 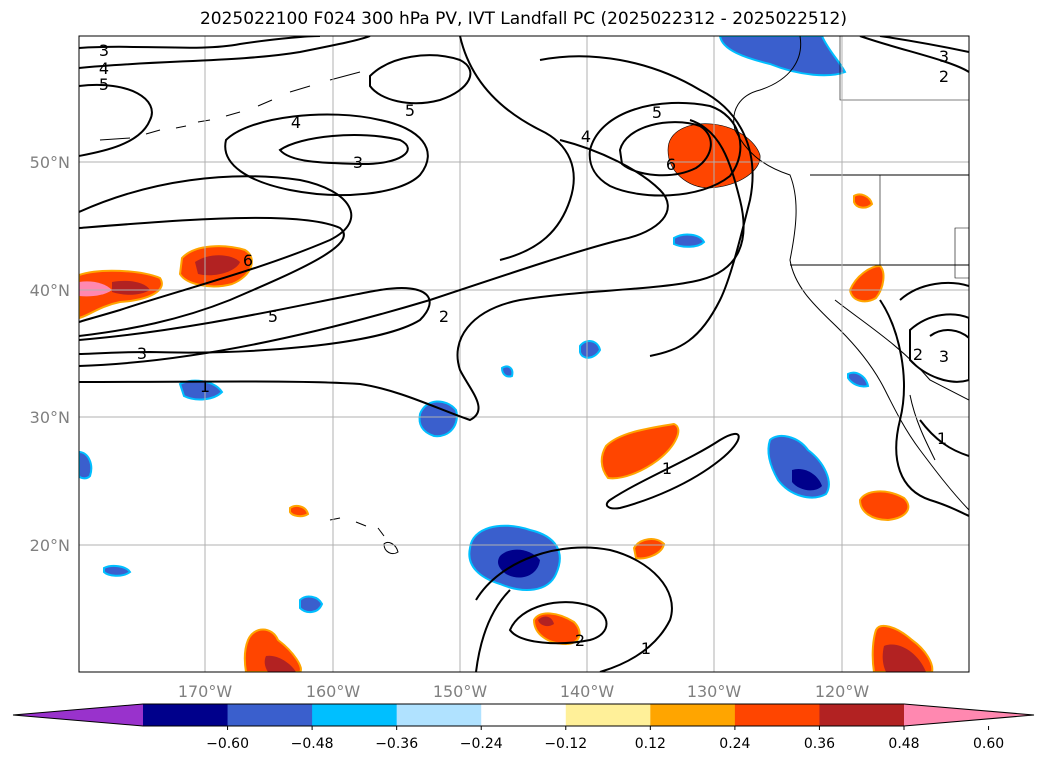 I want to click on colorbar-tick-label: −0.48, so click(x=312, y=744).